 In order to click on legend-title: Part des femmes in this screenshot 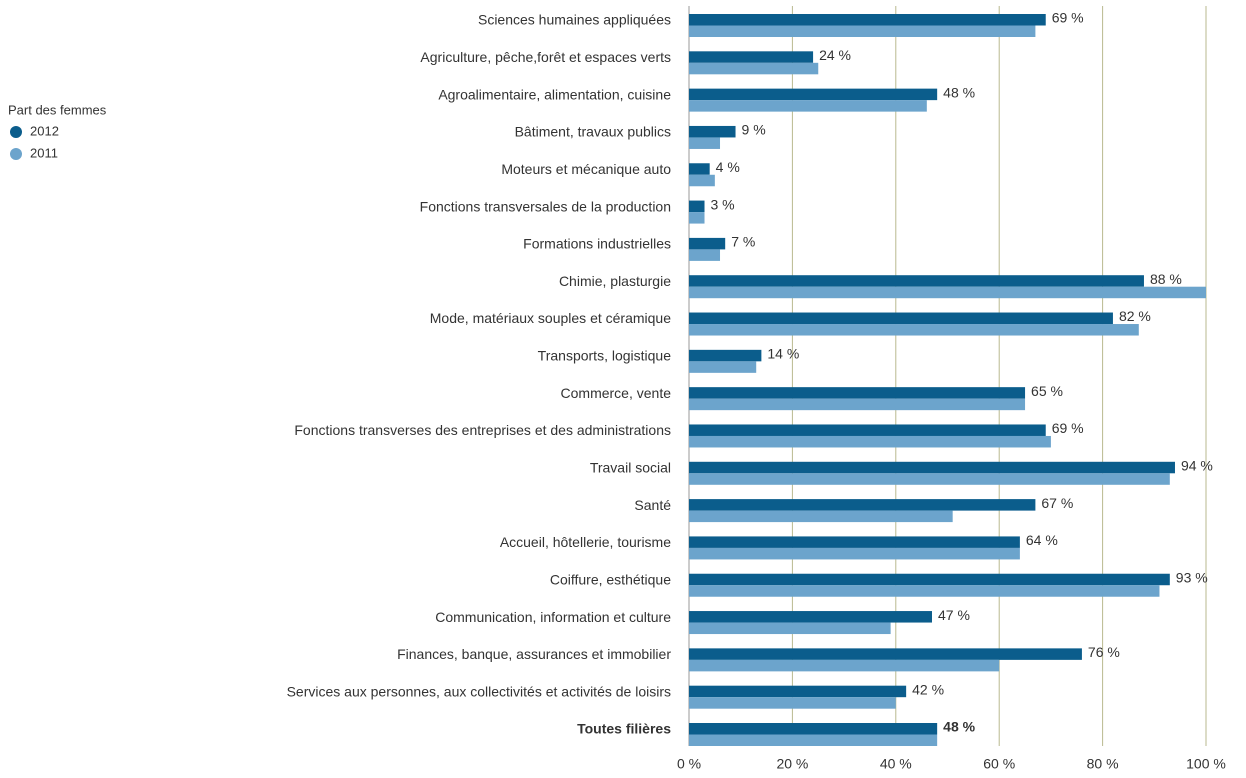, I will do `click(57, 109)`.